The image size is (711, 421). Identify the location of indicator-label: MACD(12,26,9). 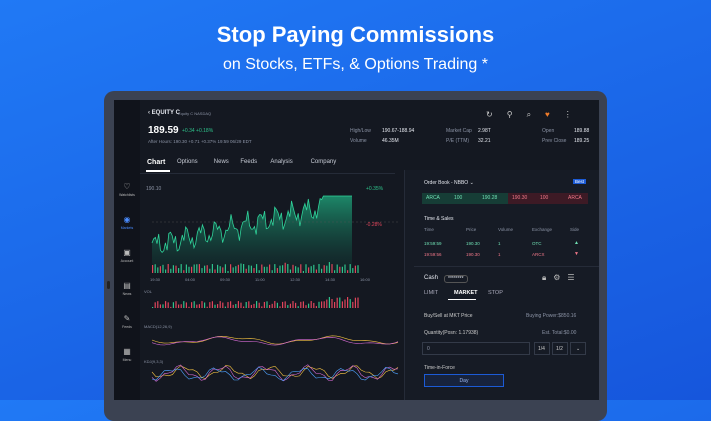
(158, 326).